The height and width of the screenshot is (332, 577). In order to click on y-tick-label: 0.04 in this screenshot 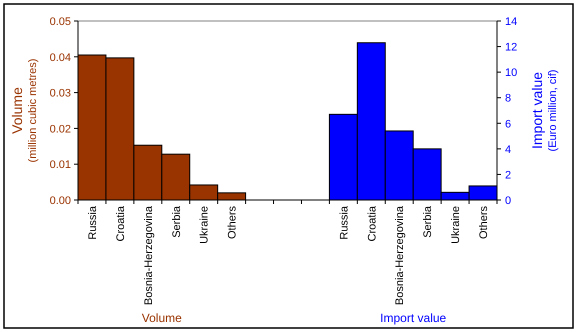, I will do `click(60, 58)`.